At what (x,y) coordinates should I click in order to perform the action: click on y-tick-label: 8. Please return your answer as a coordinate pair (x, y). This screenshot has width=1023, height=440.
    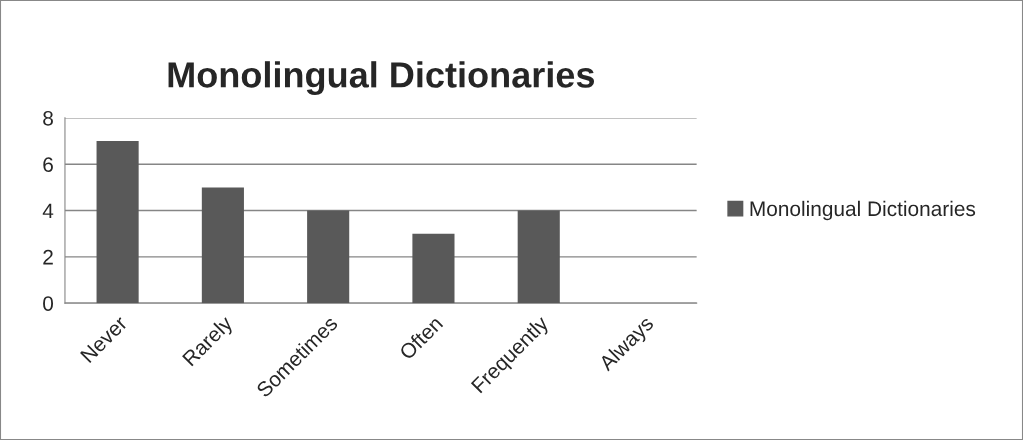
    Looking at the image, I should click on (48, 118).